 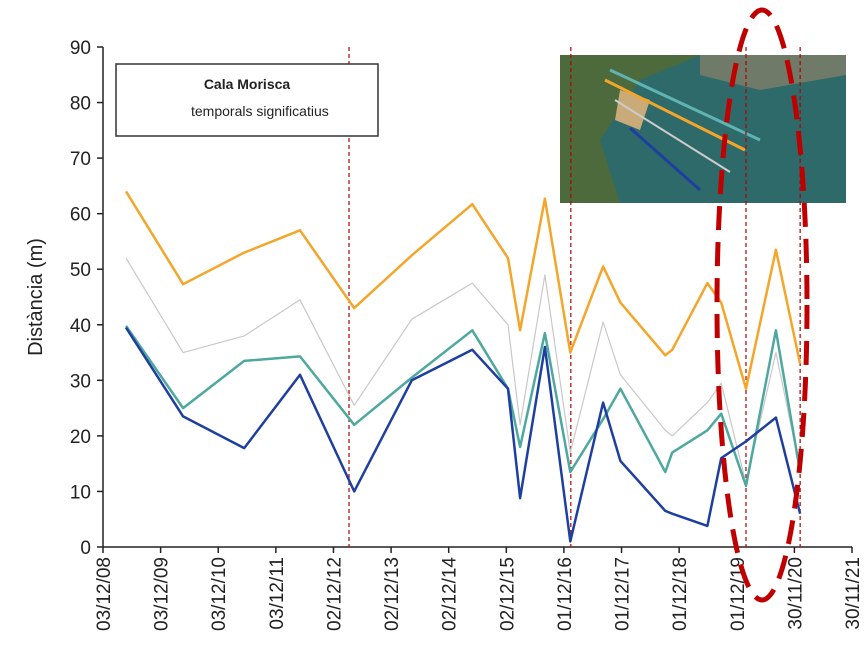 I want to click on y-tick-label: 80, so click(x=80, y=104).